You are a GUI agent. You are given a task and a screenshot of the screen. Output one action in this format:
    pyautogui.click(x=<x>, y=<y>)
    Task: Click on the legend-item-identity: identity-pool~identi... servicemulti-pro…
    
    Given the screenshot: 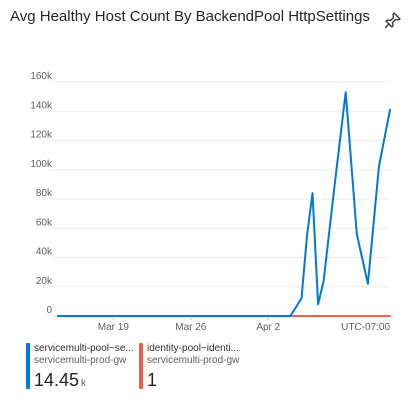 What is the action you would take?
    pyautogui.click(x=203, y=369)
    